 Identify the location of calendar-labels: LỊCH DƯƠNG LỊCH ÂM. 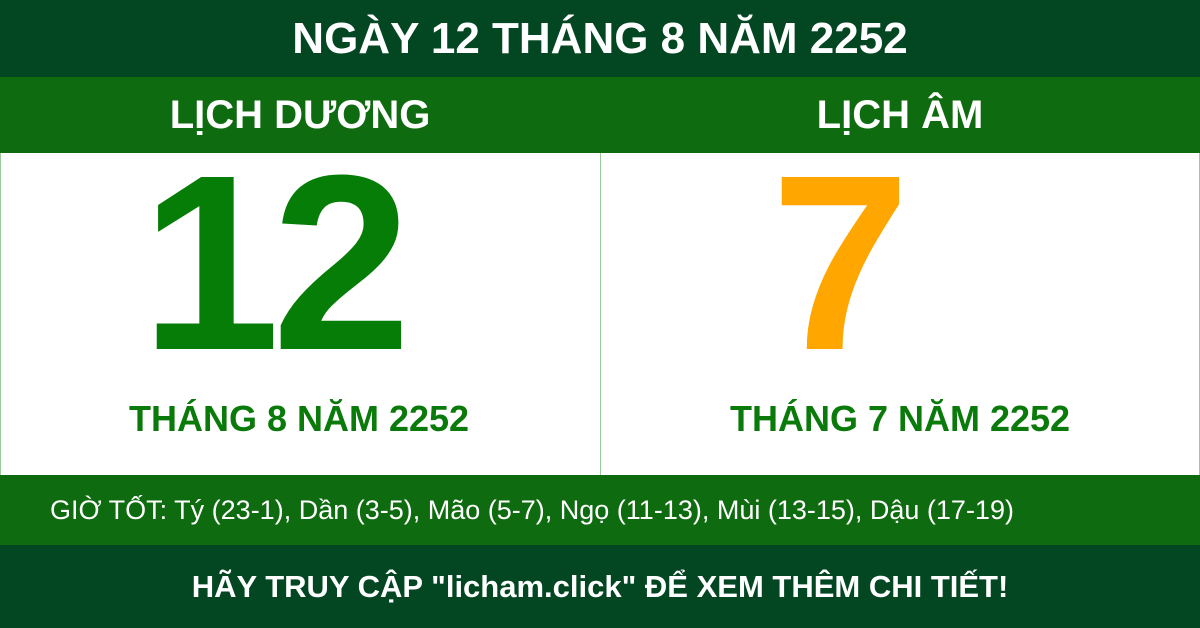
(600, 115).